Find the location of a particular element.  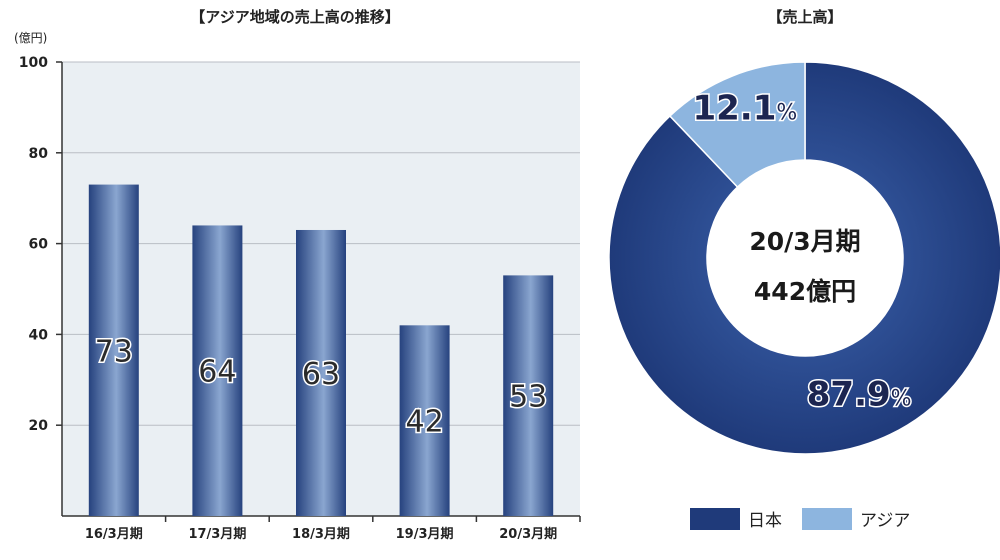

y-tick-label: 40 is located at coordinates (39, 335).